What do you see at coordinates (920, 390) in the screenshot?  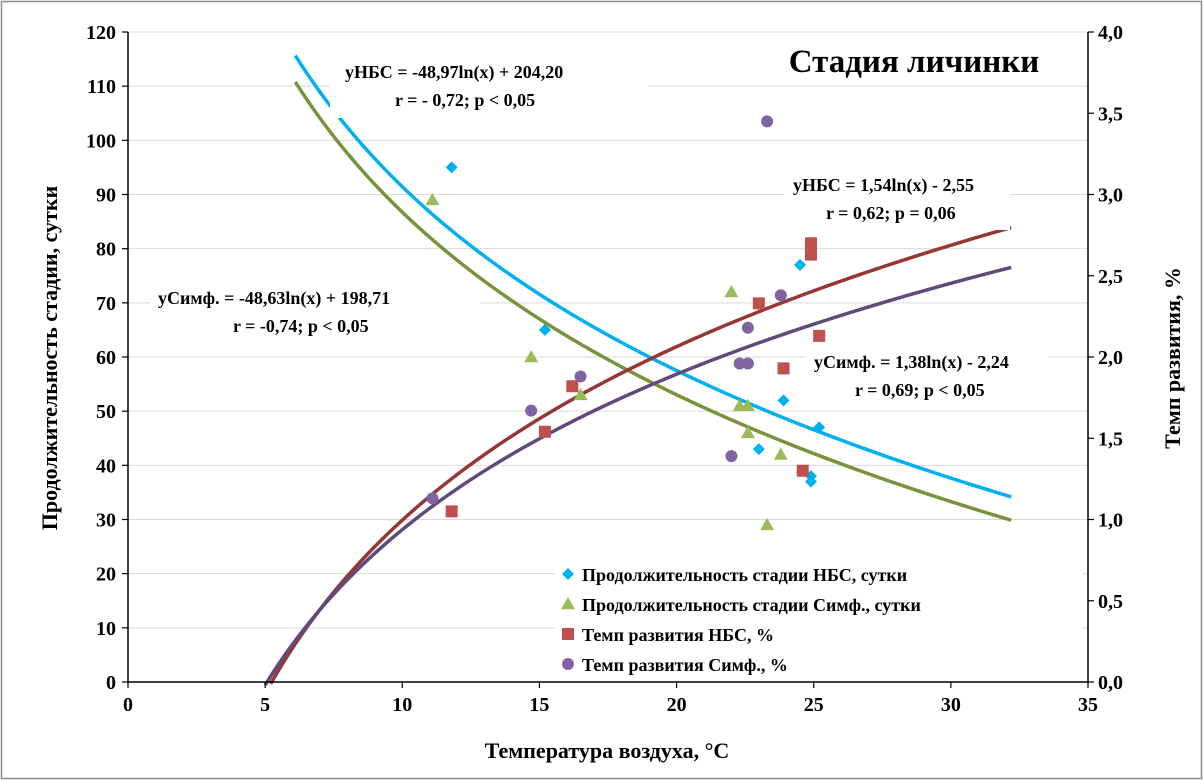 I see `svg-text: r = 0,69; p < 0,05` at bounding box center [920, 390].